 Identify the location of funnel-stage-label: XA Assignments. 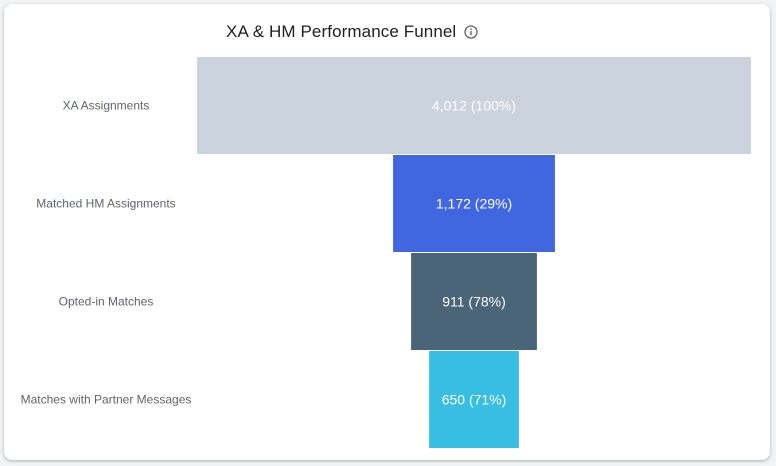
(106, 106).